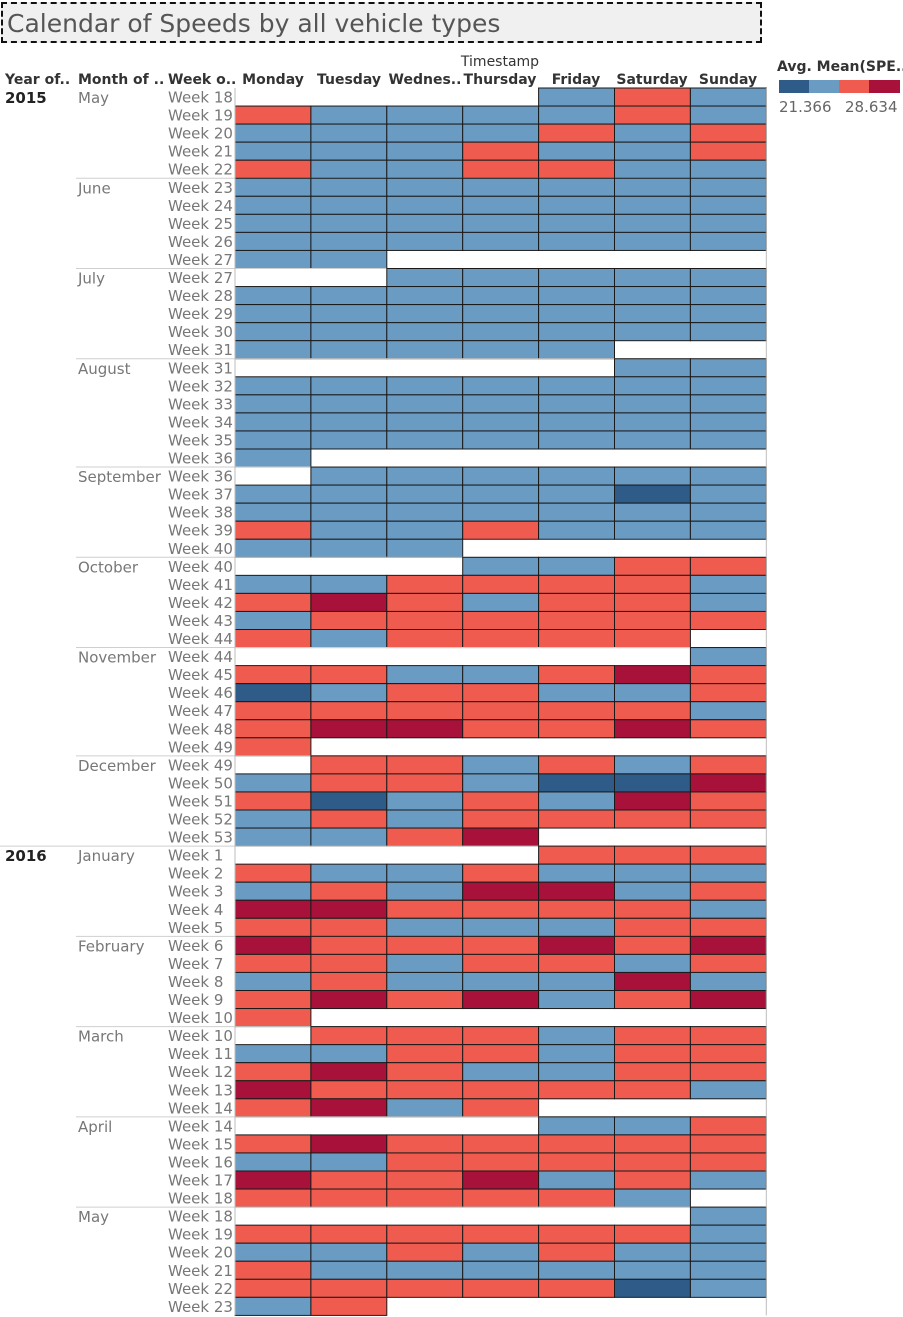 The width and height of the screenshot is (903, 1317). What do you see at coordinates (200, 657) in the screenshot?
I see `week-label: Week 44` at bounding box center [200, 657].